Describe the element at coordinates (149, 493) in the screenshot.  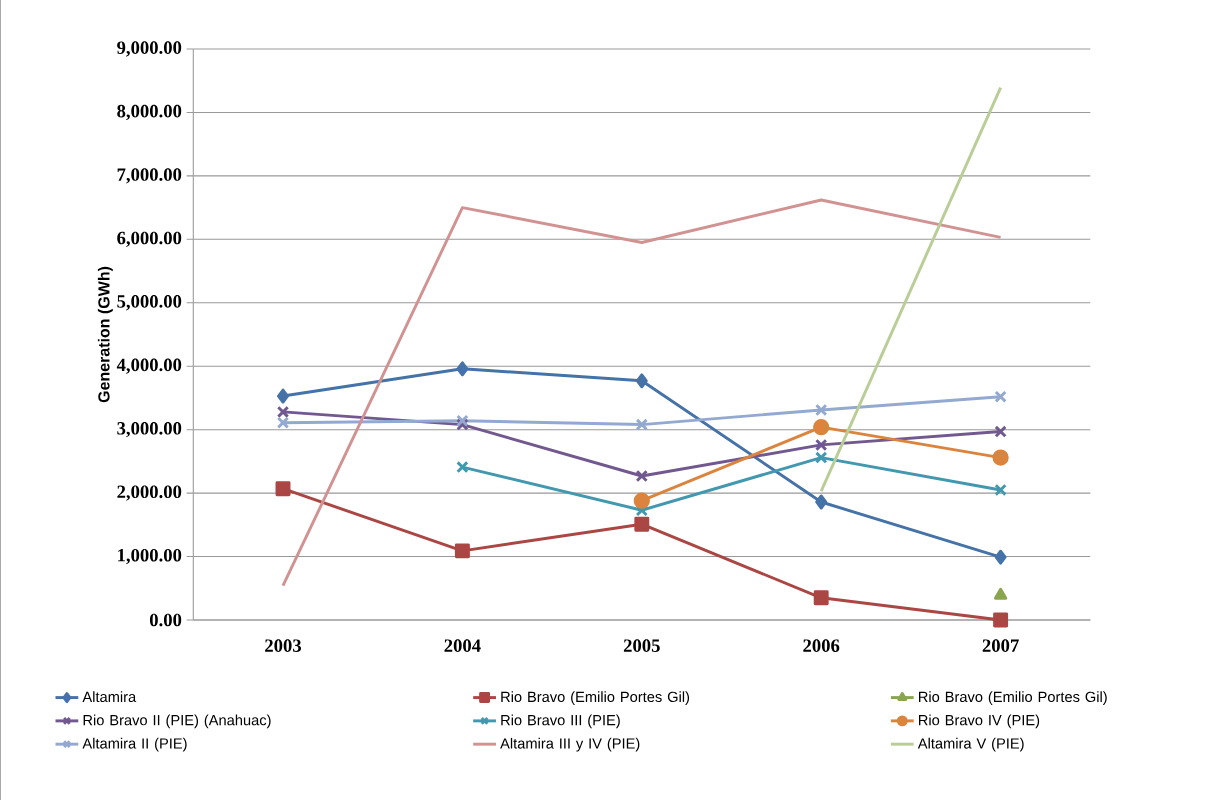
I see `y-tick-label: 2,000.00` at that location.